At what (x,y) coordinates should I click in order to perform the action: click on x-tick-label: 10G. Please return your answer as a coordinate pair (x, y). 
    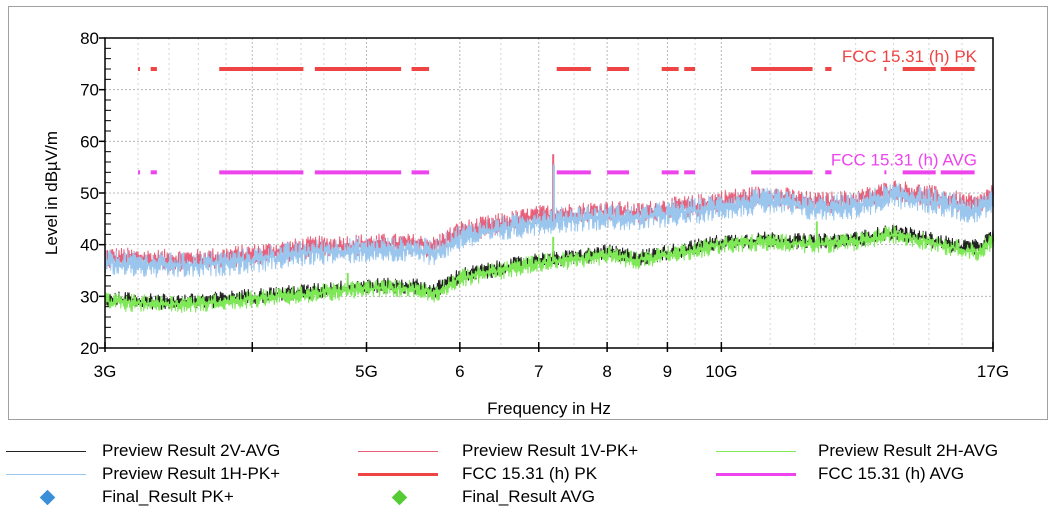
    Looking at the image, I should click on (721, 371).